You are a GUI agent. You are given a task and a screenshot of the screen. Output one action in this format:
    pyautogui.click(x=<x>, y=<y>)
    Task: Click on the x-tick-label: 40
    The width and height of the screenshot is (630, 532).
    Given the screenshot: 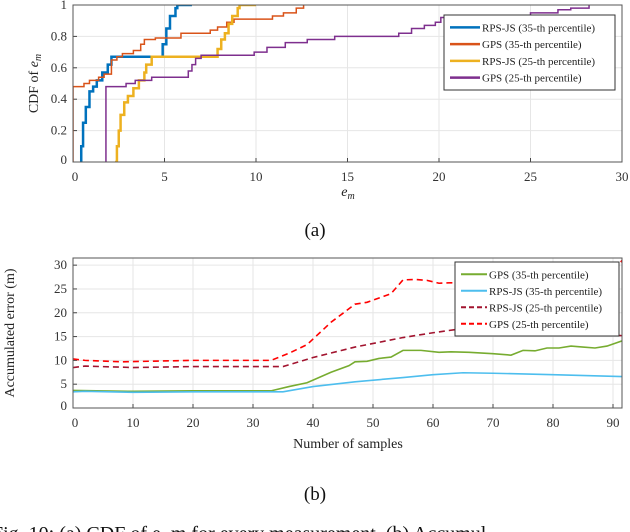 What is the action you would take?
    pyautogui.click(x=313, y=422)
    